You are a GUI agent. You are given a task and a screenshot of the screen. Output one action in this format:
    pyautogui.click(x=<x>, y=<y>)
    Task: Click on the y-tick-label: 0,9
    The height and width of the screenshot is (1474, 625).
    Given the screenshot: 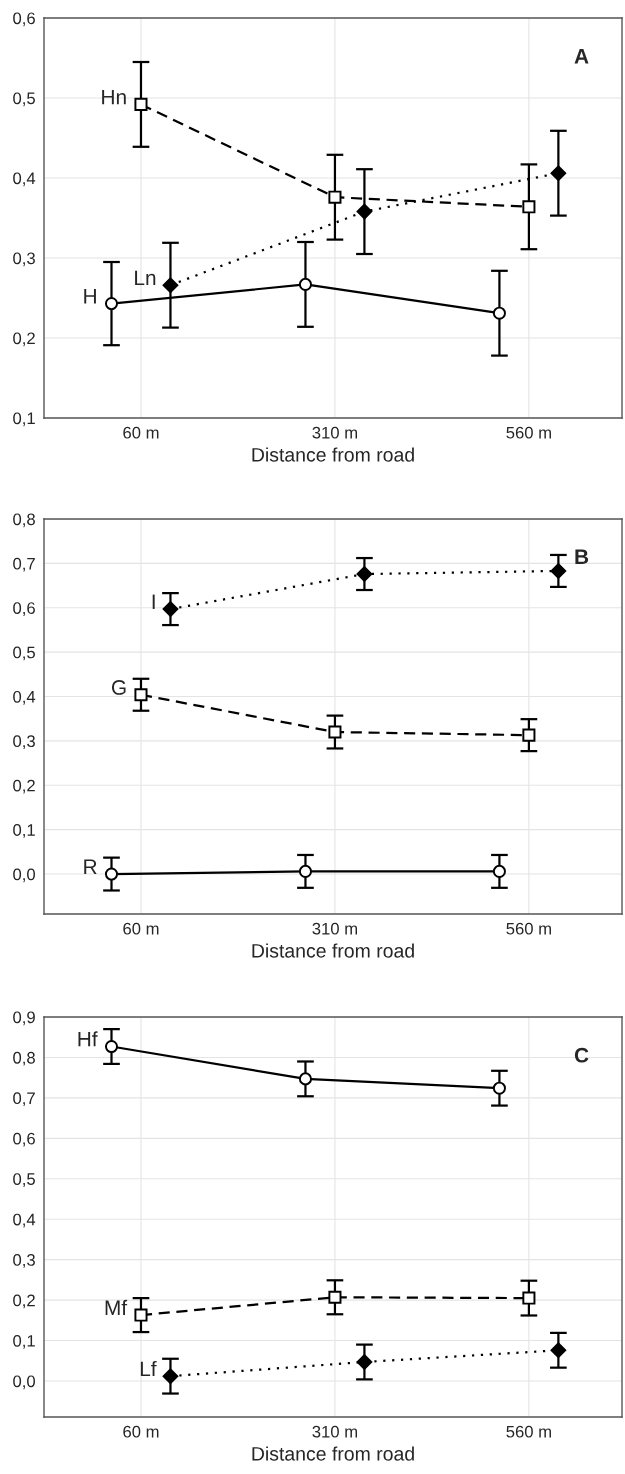 What is the action you would take?
    pyautogui.click(x=24, y=1018)
    